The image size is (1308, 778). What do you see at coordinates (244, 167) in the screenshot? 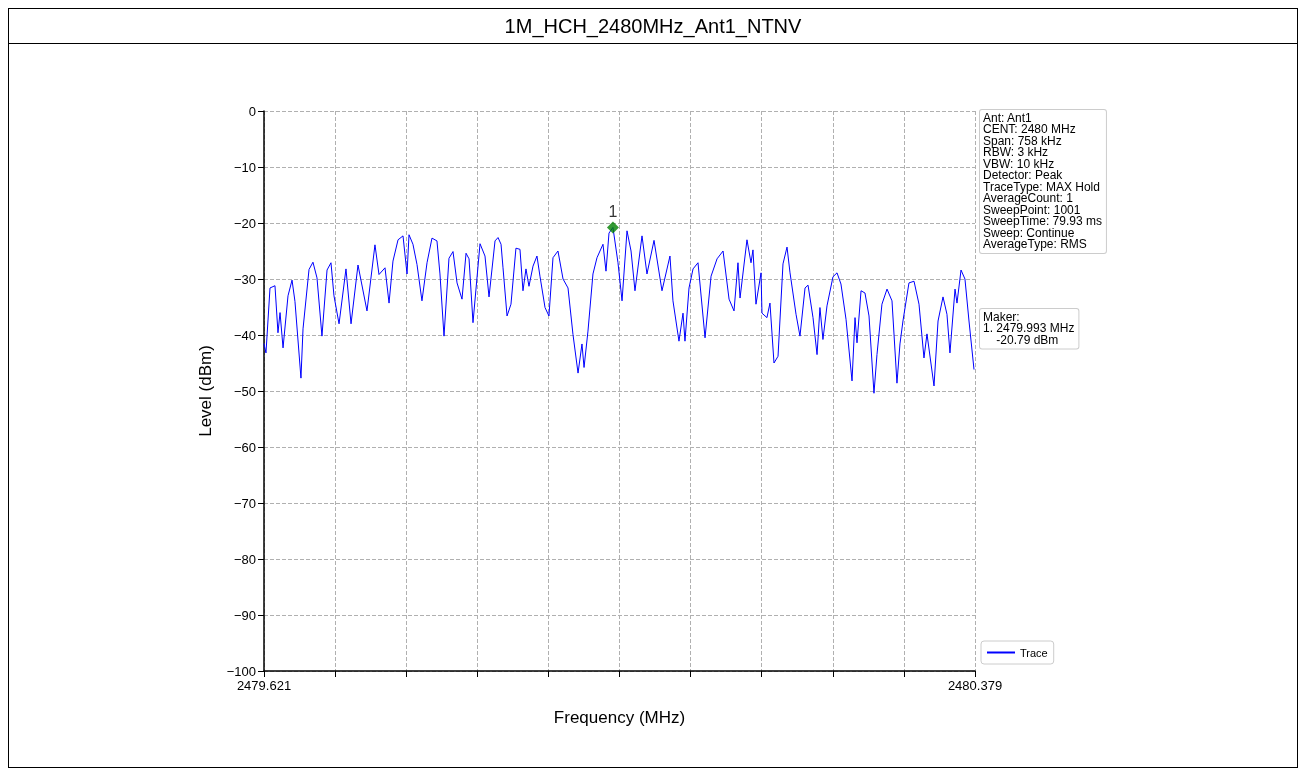
I see `y-tick-label: −10` at bounding box center [244, 167].